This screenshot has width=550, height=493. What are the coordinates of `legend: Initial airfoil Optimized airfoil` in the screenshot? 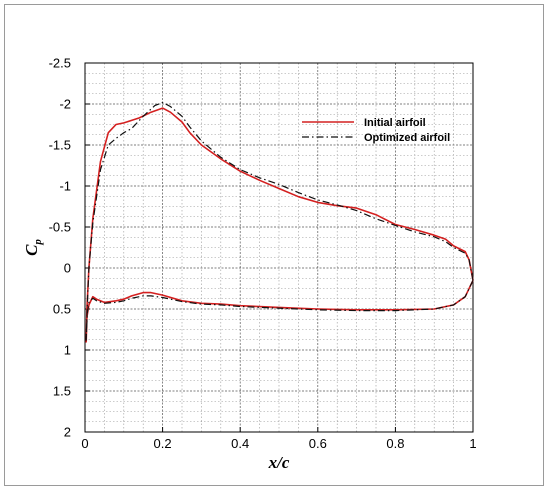 It's located at (376, 130).